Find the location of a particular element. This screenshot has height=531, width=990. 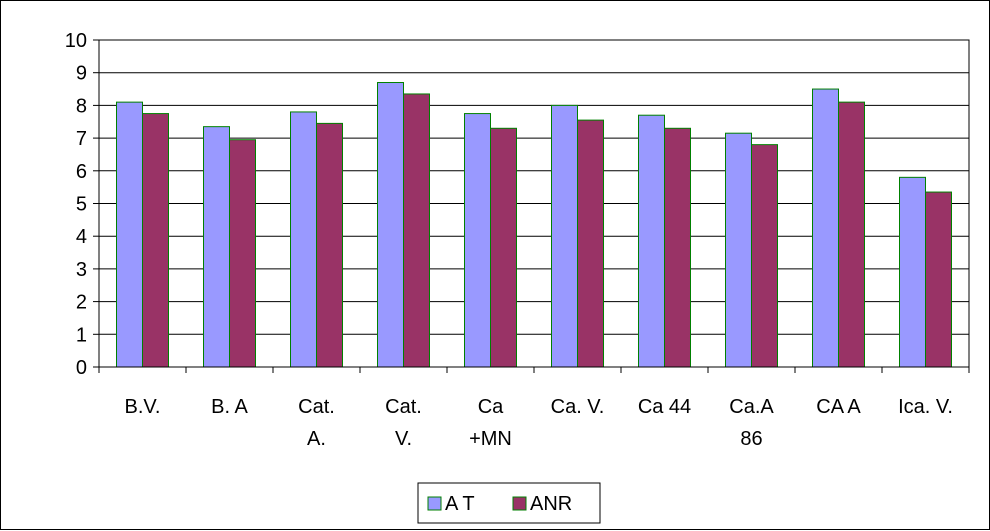

y-tick-labels: 0 1 2 3 4 5 6 7 8 9 10 is located at coordinates (76, 204).